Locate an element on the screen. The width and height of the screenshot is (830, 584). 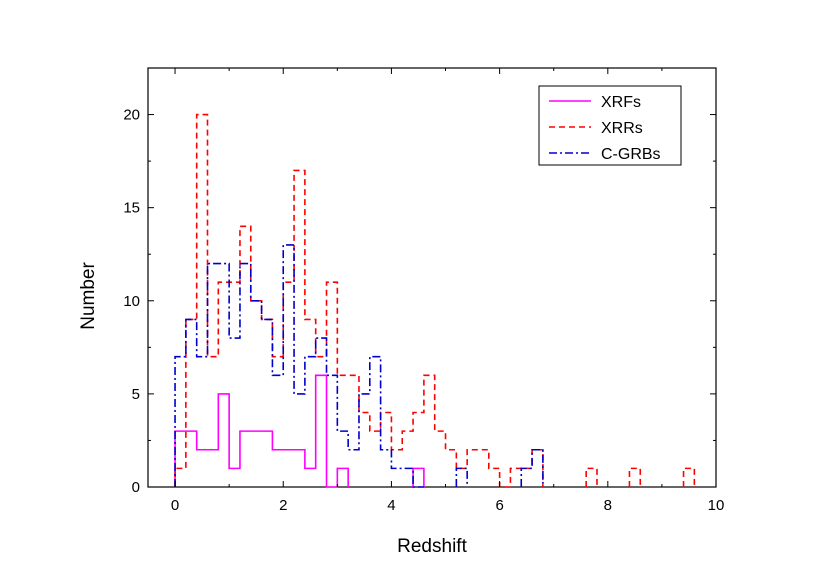
x-tick-label: 0 is located at coordinates (175, 505).